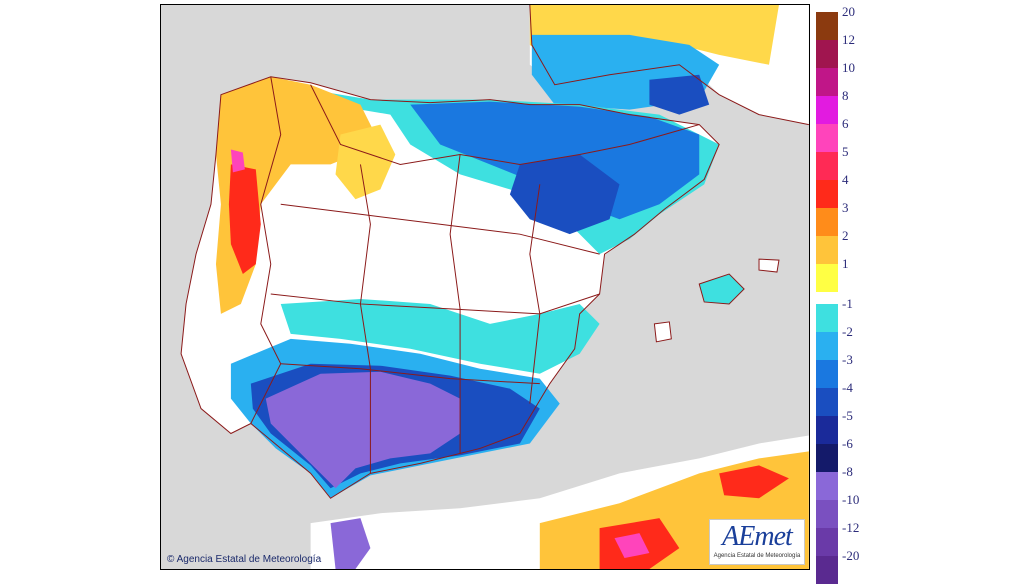 The image size is (1024, 584). I want to click on legend-label: -10, so click(851, 499).